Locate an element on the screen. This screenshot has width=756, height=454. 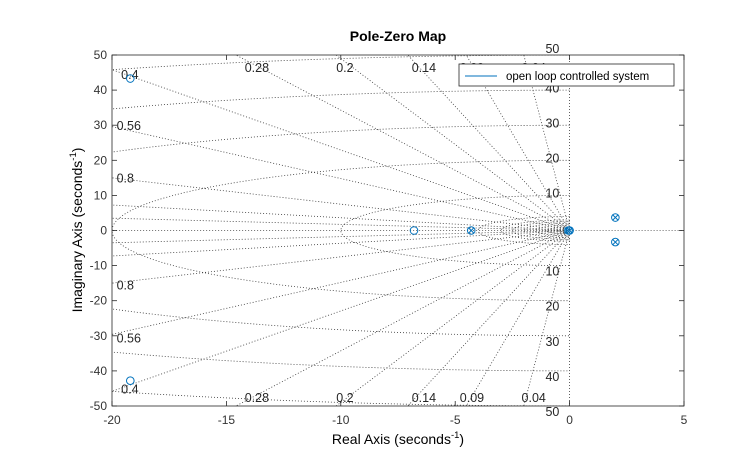
legend-entry-label: open loop controlled system is located at coordinates (577, 77).